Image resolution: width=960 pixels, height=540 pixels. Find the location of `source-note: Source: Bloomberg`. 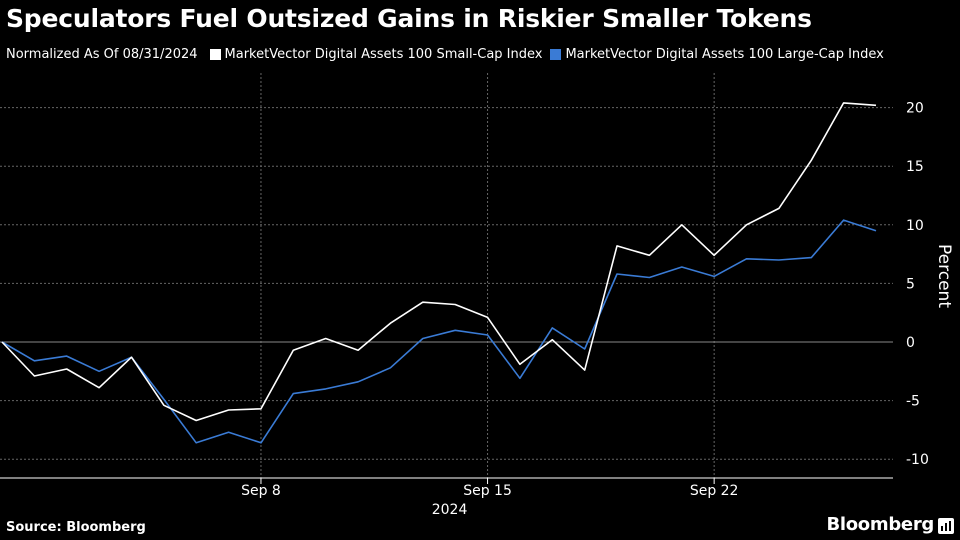

source-note: Source: Bloomberg is located at coordinates (76, 527).